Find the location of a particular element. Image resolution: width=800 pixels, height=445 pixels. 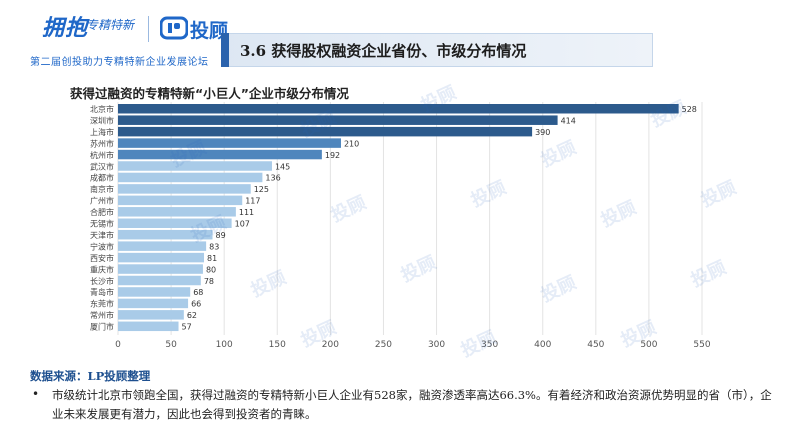

value-label: 62 is located at coordinates (192, 315).